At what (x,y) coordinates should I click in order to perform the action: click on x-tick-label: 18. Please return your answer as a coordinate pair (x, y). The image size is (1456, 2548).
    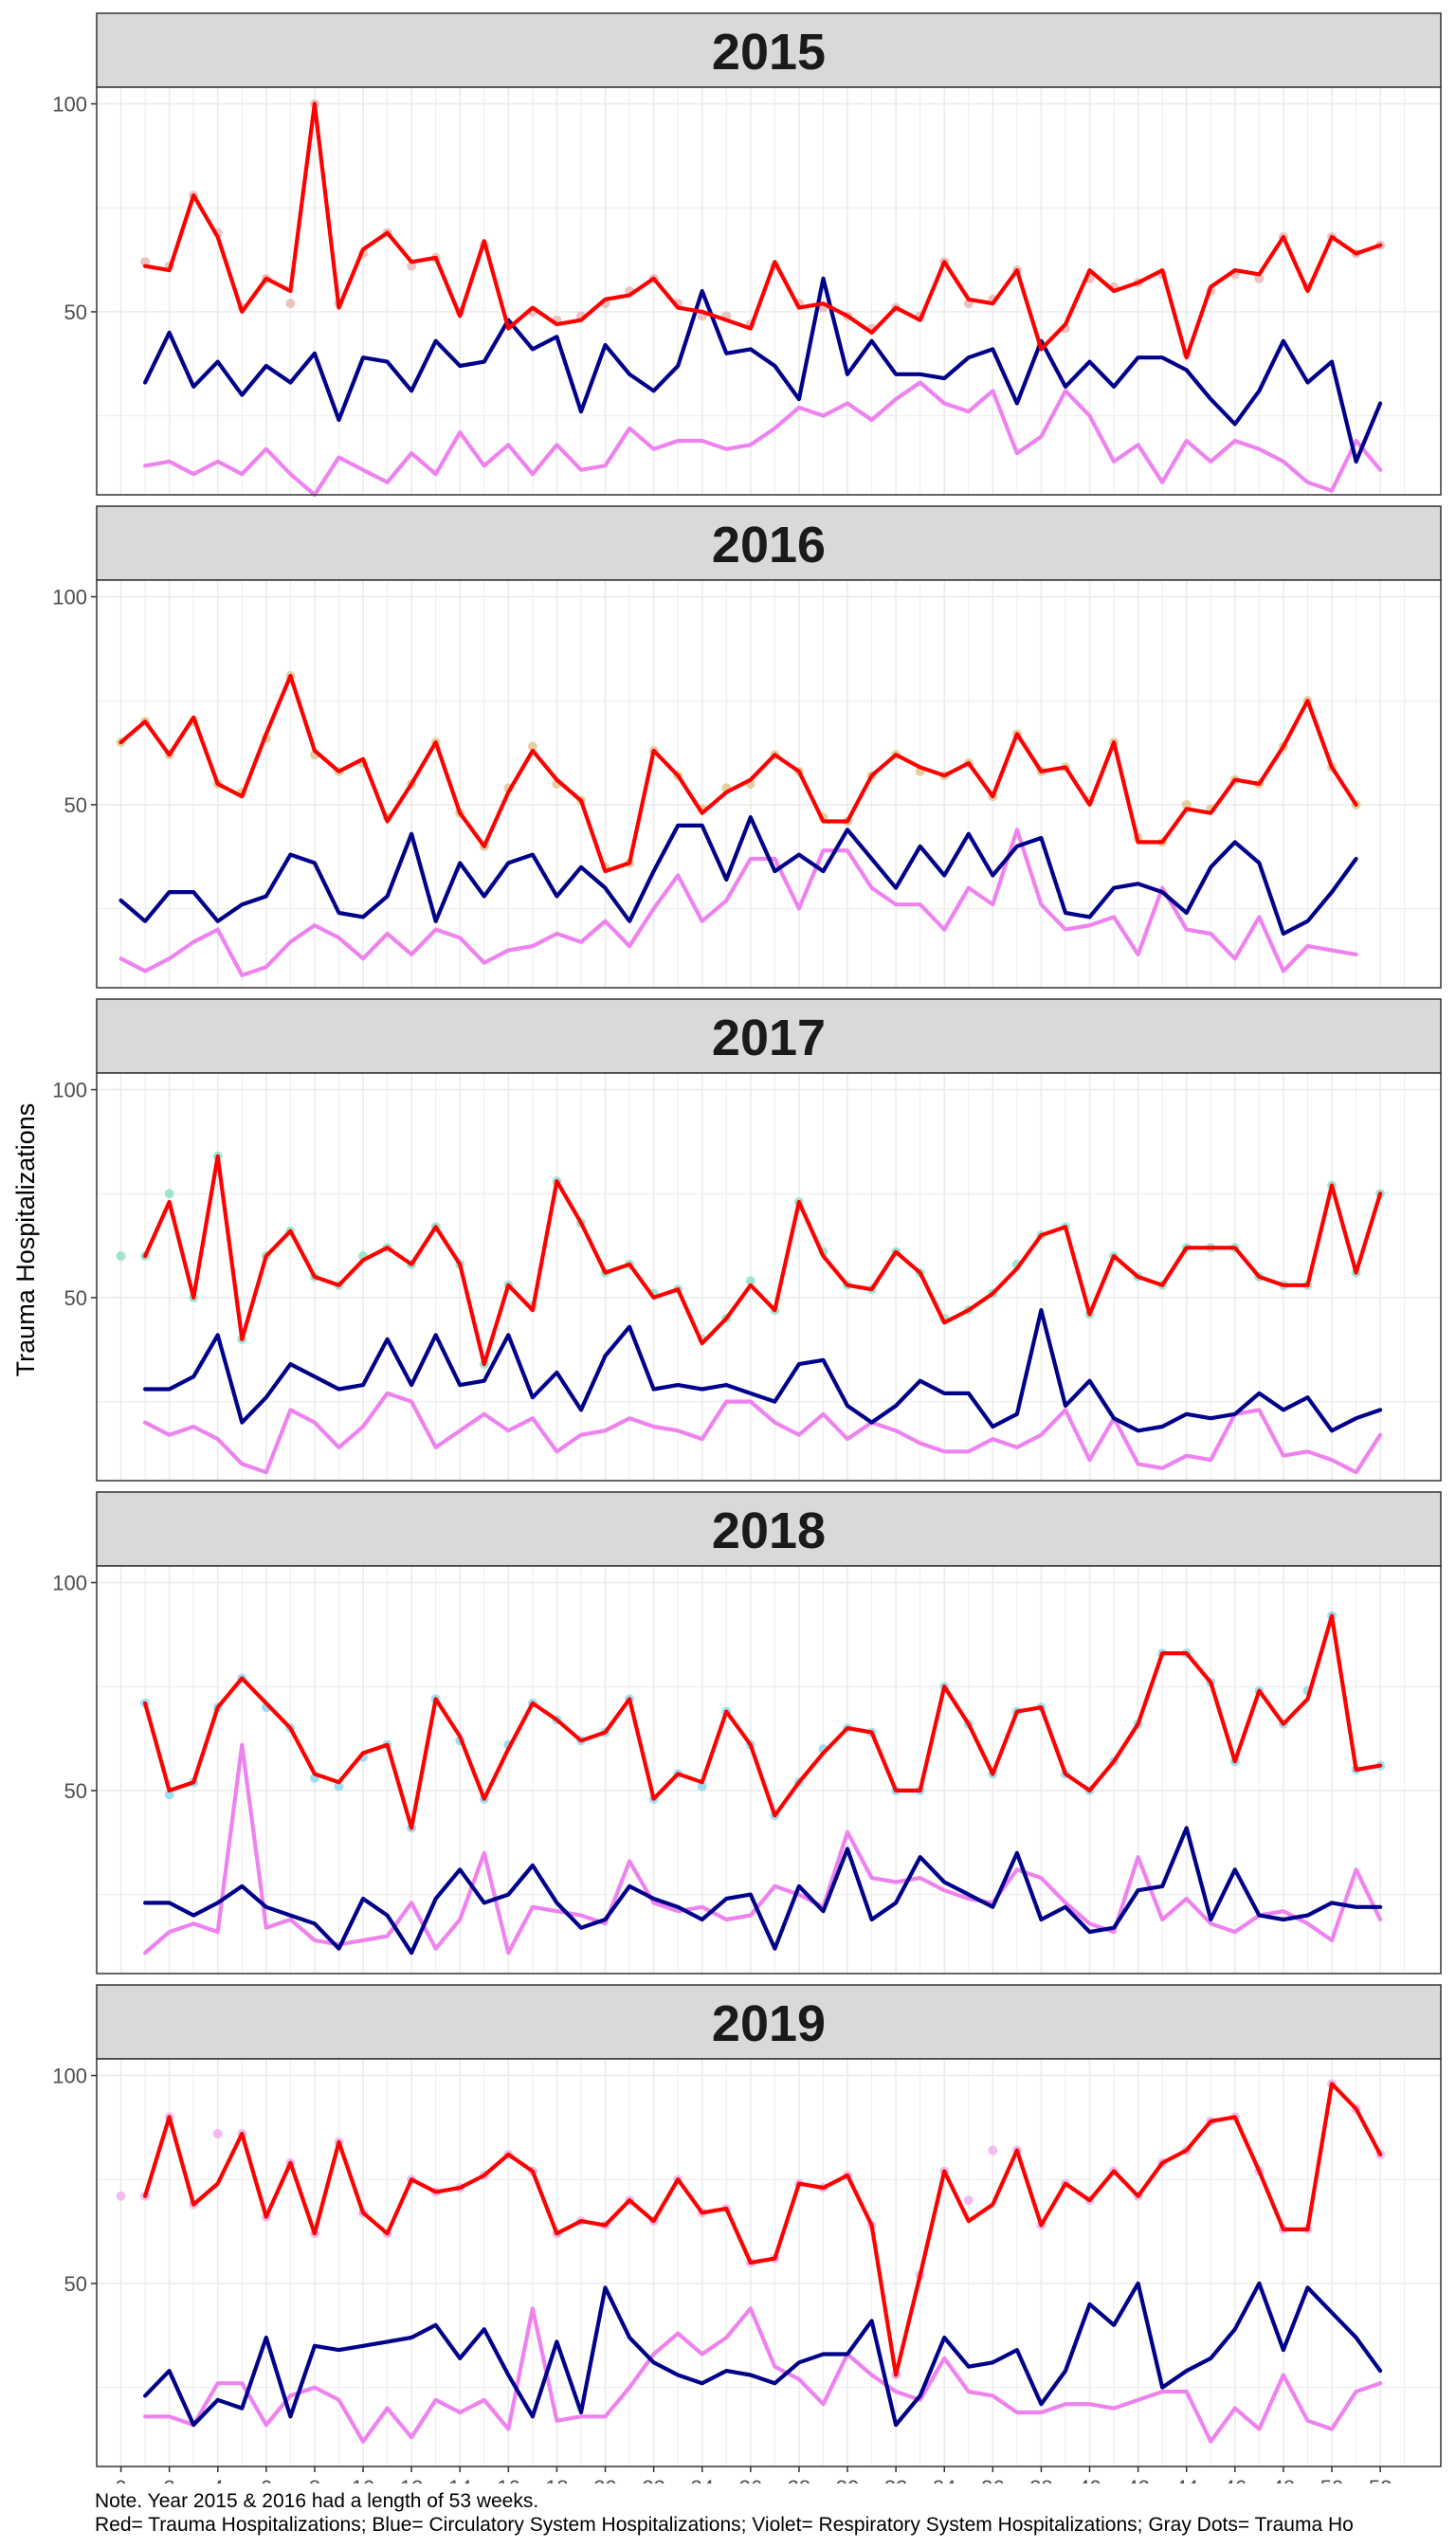
    Looking at the image, I should click on (556, 2480).